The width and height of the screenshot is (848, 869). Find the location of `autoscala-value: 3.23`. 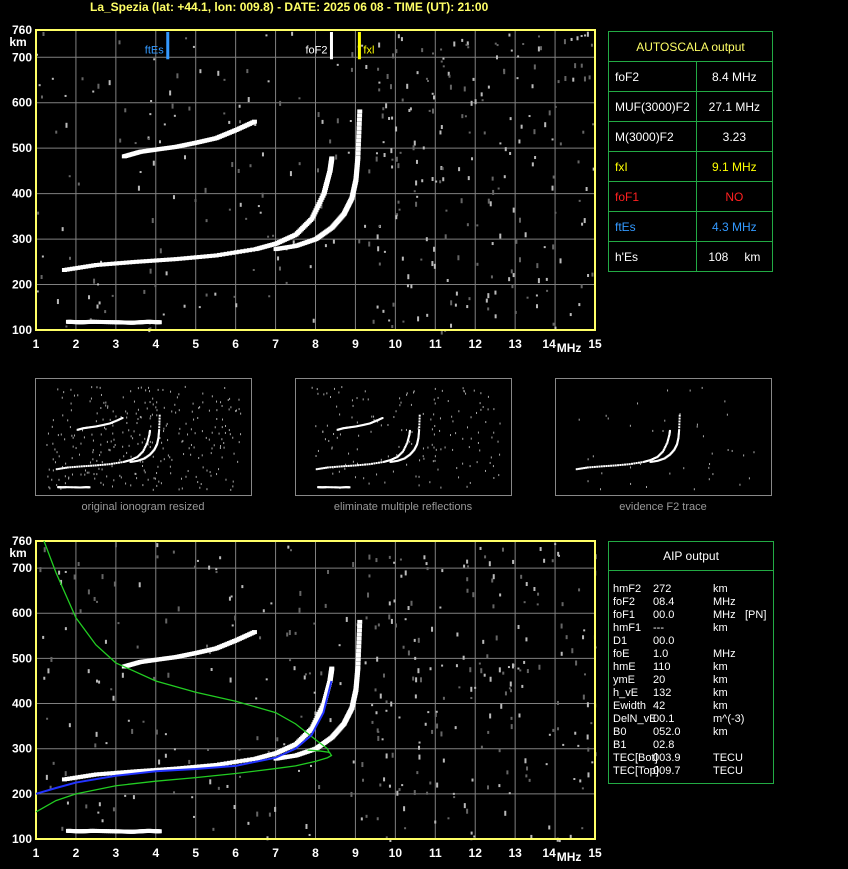

autoscala-value: 3.23 is located at coordinates (734, 136).